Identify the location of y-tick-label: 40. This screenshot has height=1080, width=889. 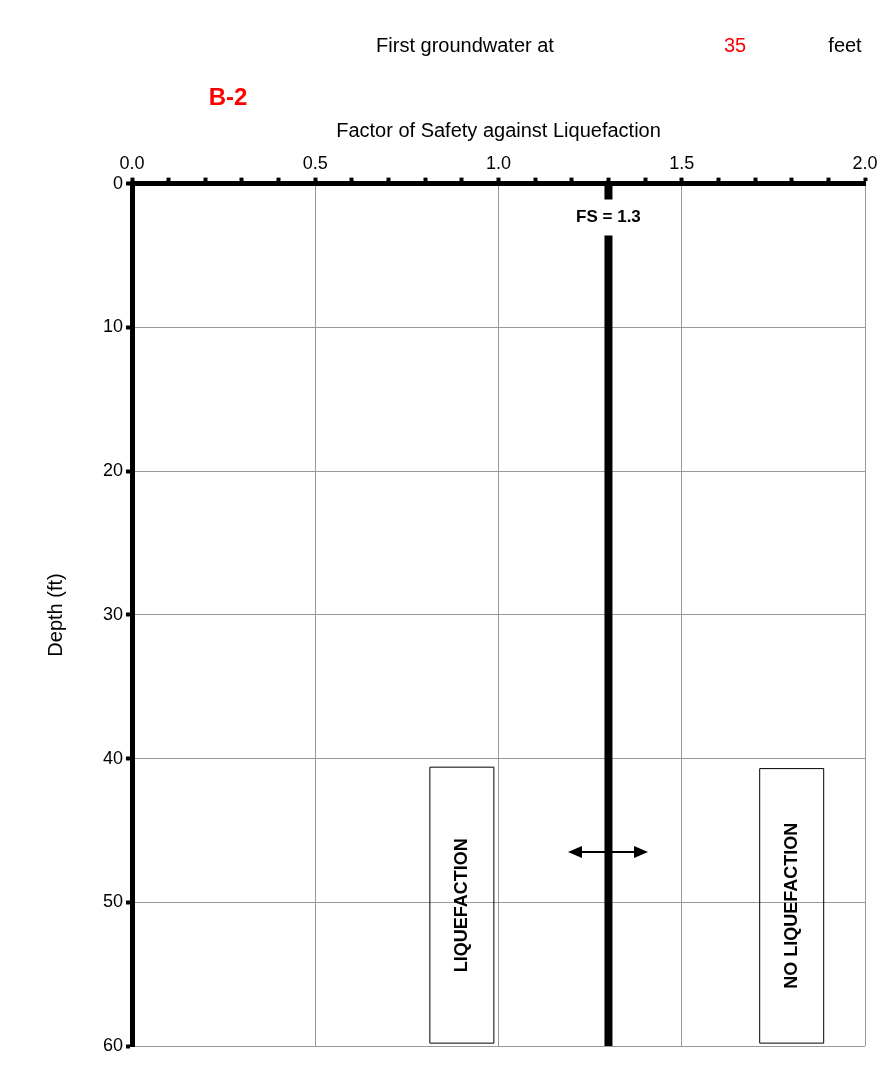
(113, 757).